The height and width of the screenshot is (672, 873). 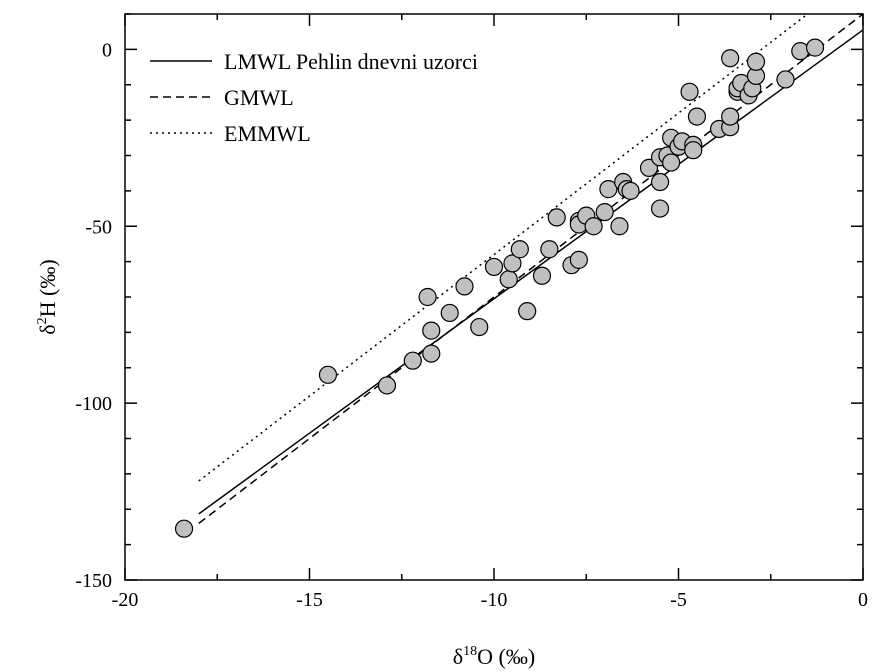 I want to click on legend: LMWL Pehlin dnevni uzorci GMWL EMMWL, so click(x=314, y=97).